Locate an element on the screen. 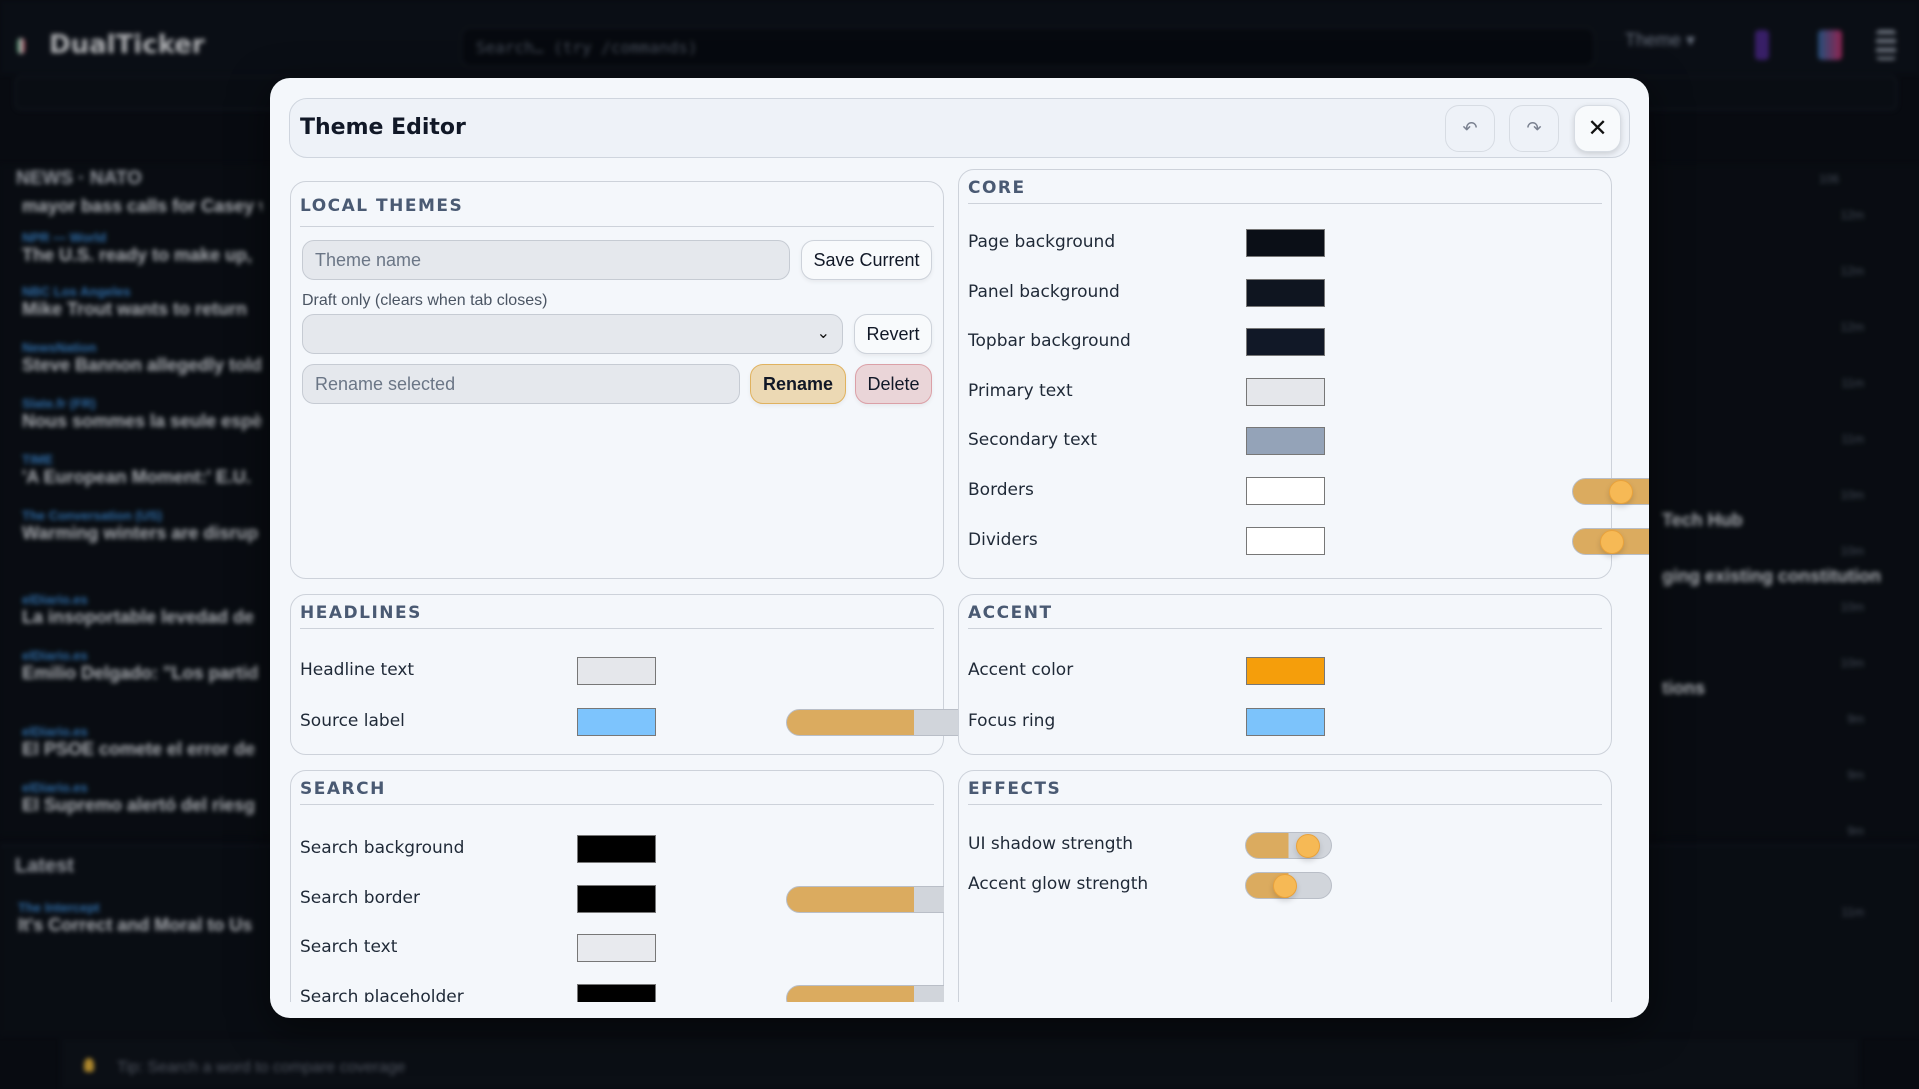 The height and width of the screenshot is (1089, 1919). setting-row: Headline text is located at coordinates (621, 671).